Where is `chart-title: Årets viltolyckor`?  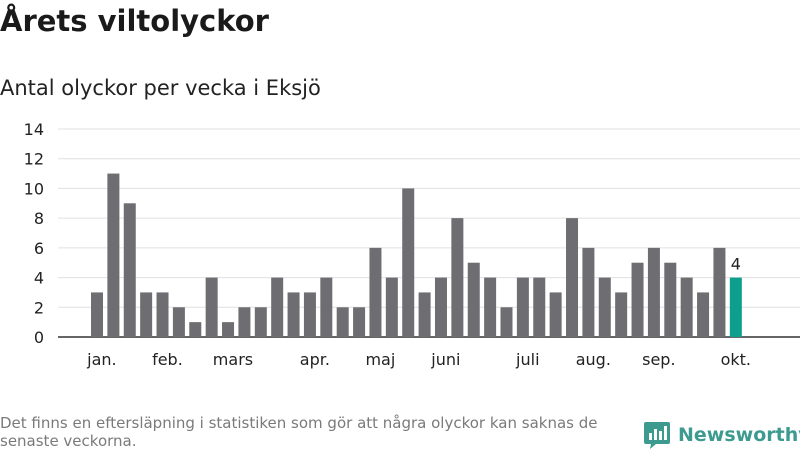 chart-title: Årets viltolyckor is located at coordinates (134, 21).